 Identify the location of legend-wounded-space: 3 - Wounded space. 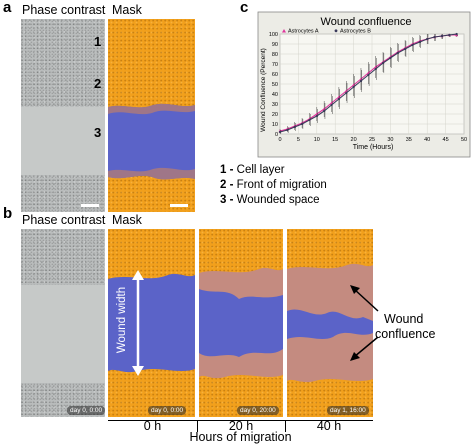
(270, 200).